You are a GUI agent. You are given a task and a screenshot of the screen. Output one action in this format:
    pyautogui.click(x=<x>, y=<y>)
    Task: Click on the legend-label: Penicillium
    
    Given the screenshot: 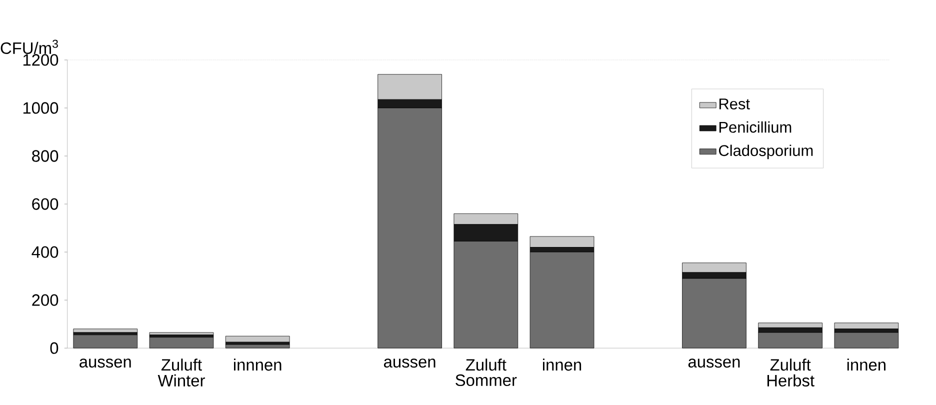 What is the action you would take?
    pyautogui.click(x=755, y=127)
    